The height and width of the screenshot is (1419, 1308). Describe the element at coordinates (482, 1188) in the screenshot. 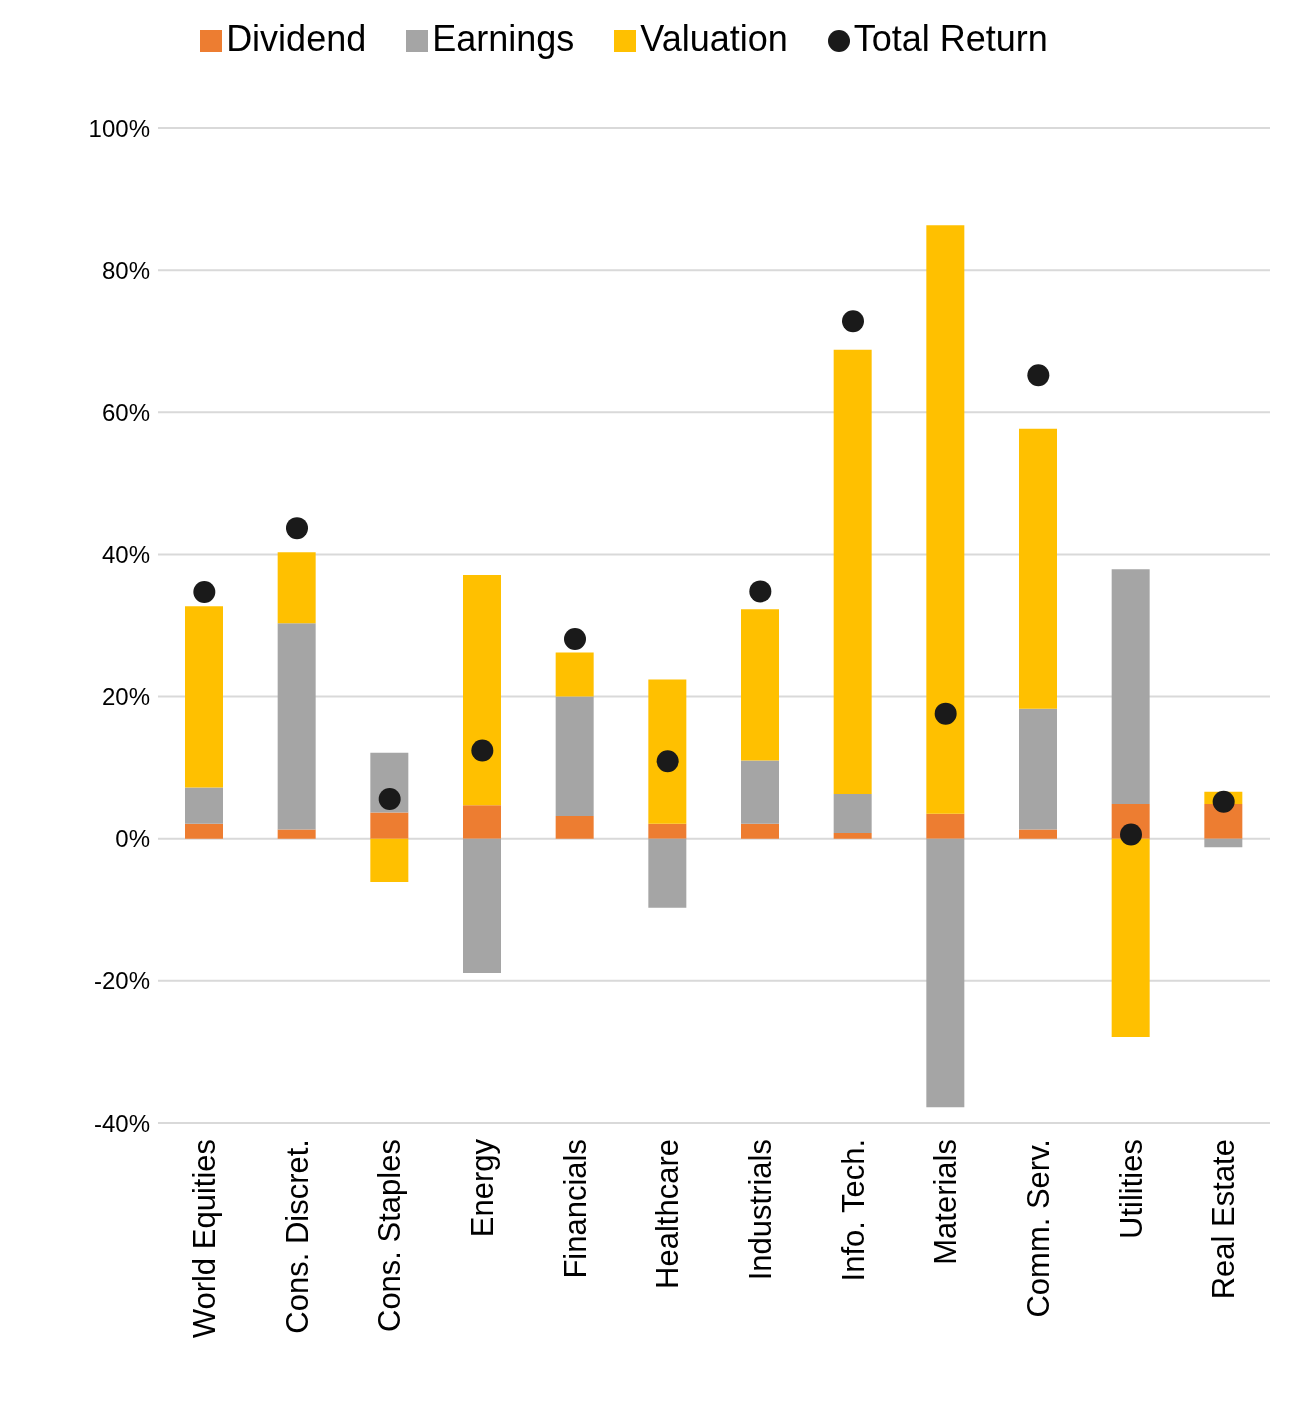

I see `x-tick-label: Energy` at that location.